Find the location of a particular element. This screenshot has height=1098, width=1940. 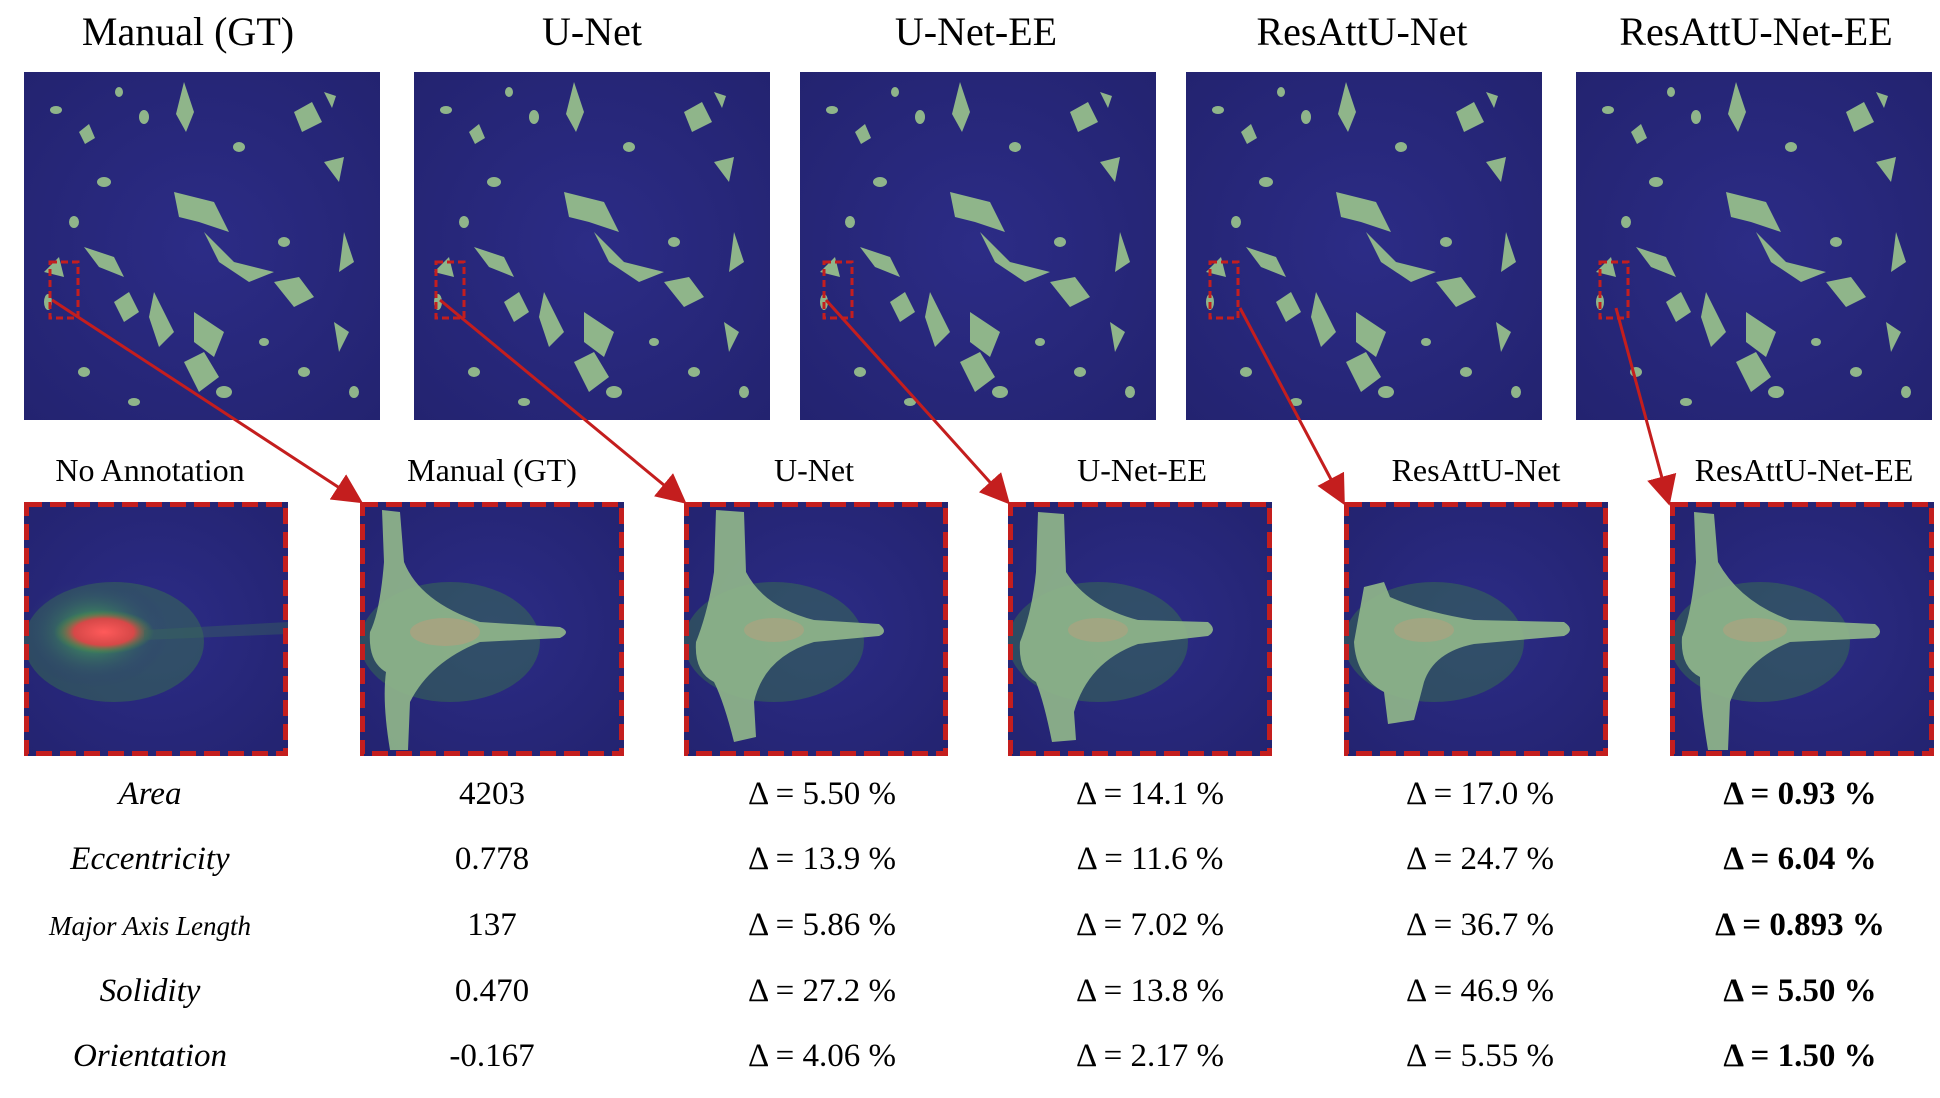

metric-label: Eccentricity is located at coordinates (150, 859).